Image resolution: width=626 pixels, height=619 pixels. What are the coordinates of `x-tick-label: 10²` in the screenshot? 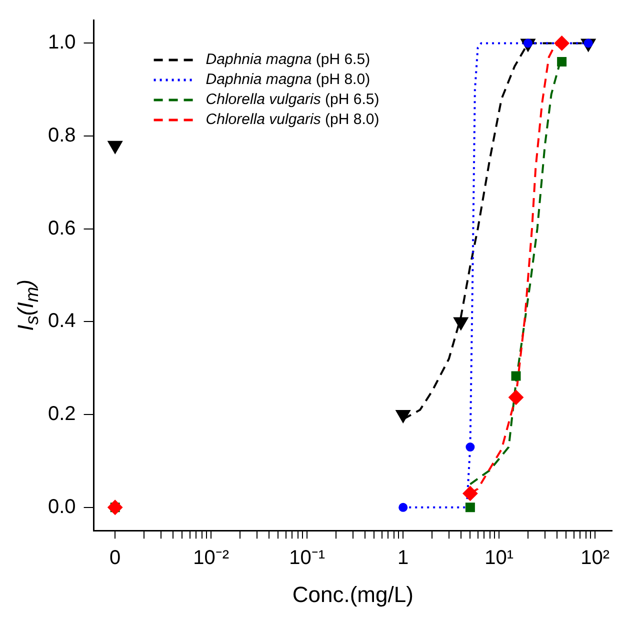 It's located at (595, 558).